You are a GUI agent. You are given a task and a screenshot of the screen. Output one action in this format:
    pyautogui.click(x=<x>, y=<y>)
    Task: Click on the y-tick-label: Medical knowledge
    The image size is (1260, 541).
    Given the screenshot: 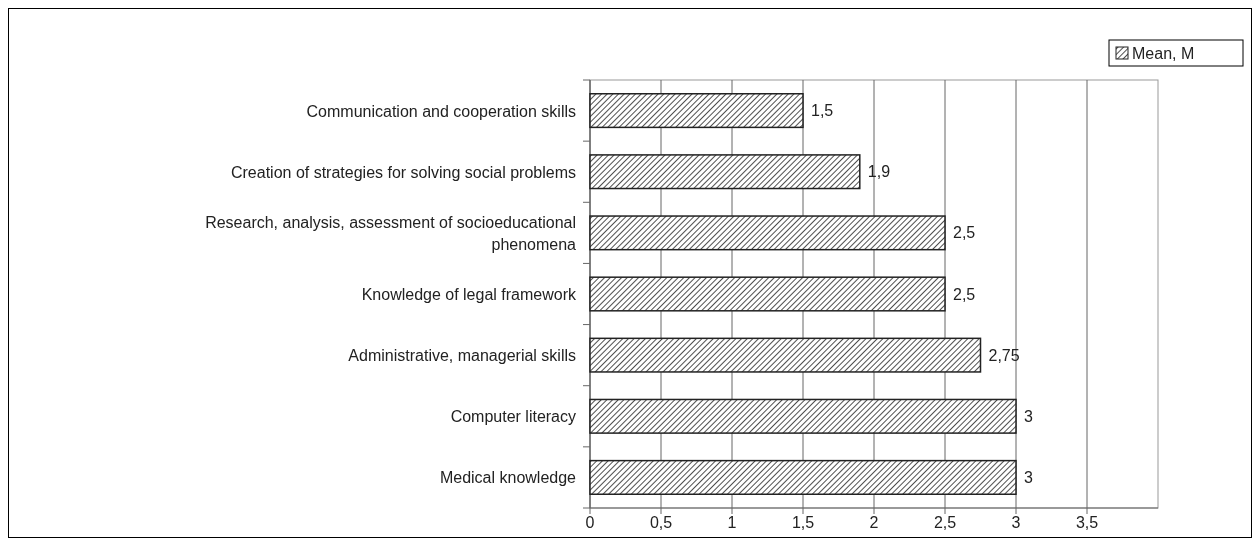 What is the action you would take?
    pyautogui.click(x=508, y=477)
    